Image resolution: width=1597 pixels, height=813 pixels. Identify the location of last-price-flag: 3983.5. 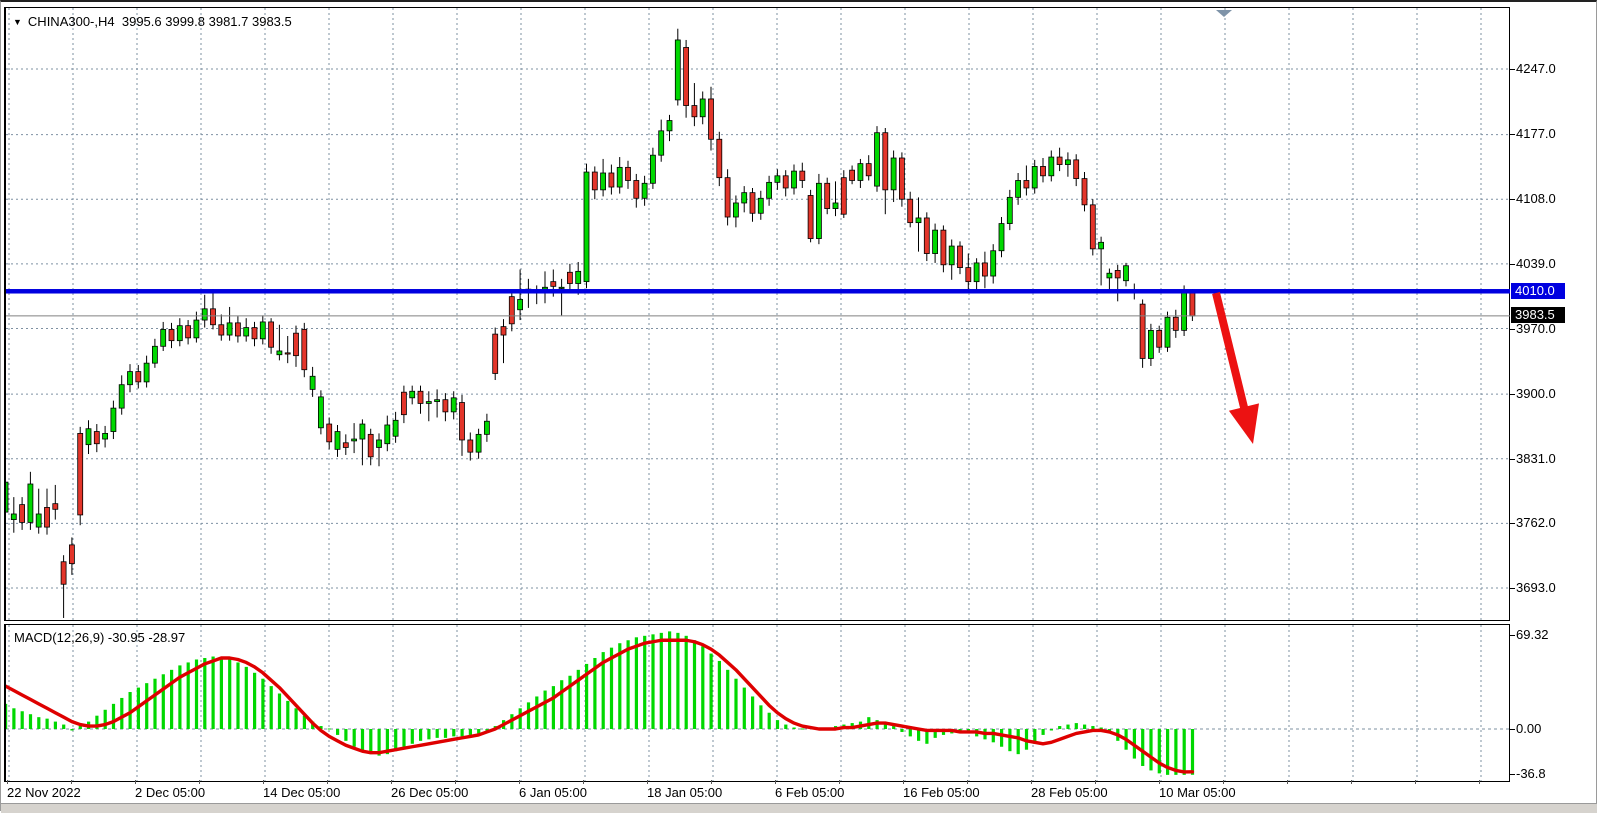
(1538, 315).